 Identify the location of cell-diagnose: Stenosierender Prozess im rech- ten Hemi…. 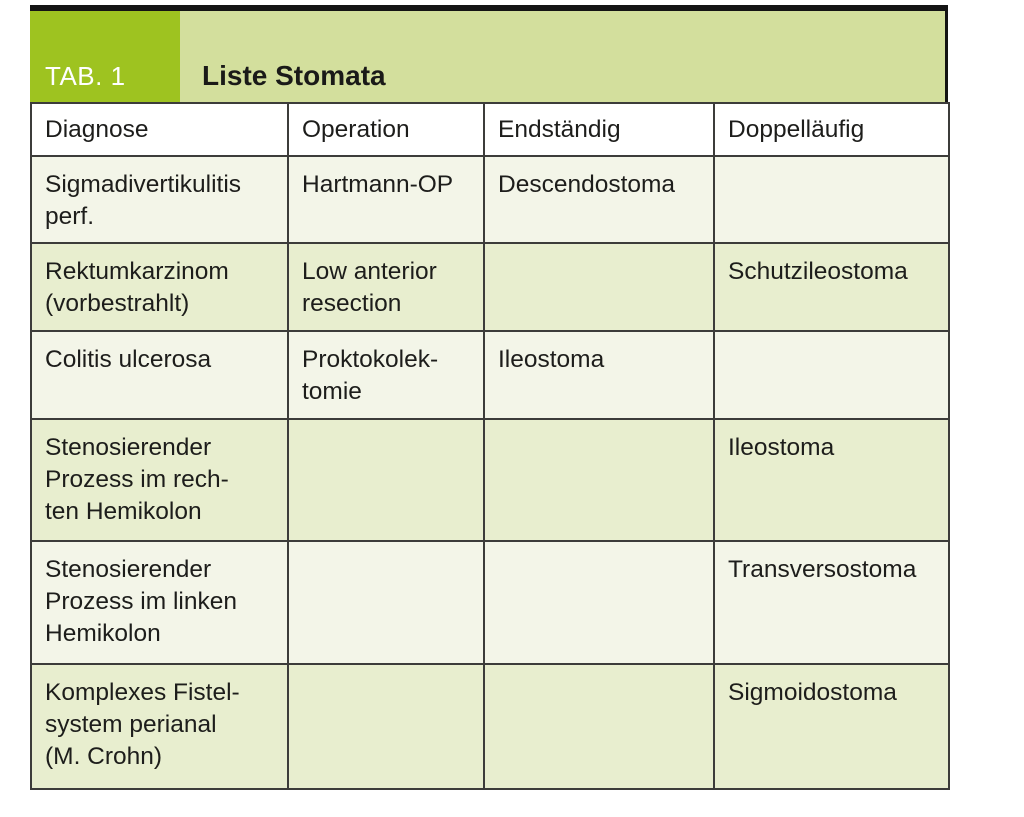
(159, 480).